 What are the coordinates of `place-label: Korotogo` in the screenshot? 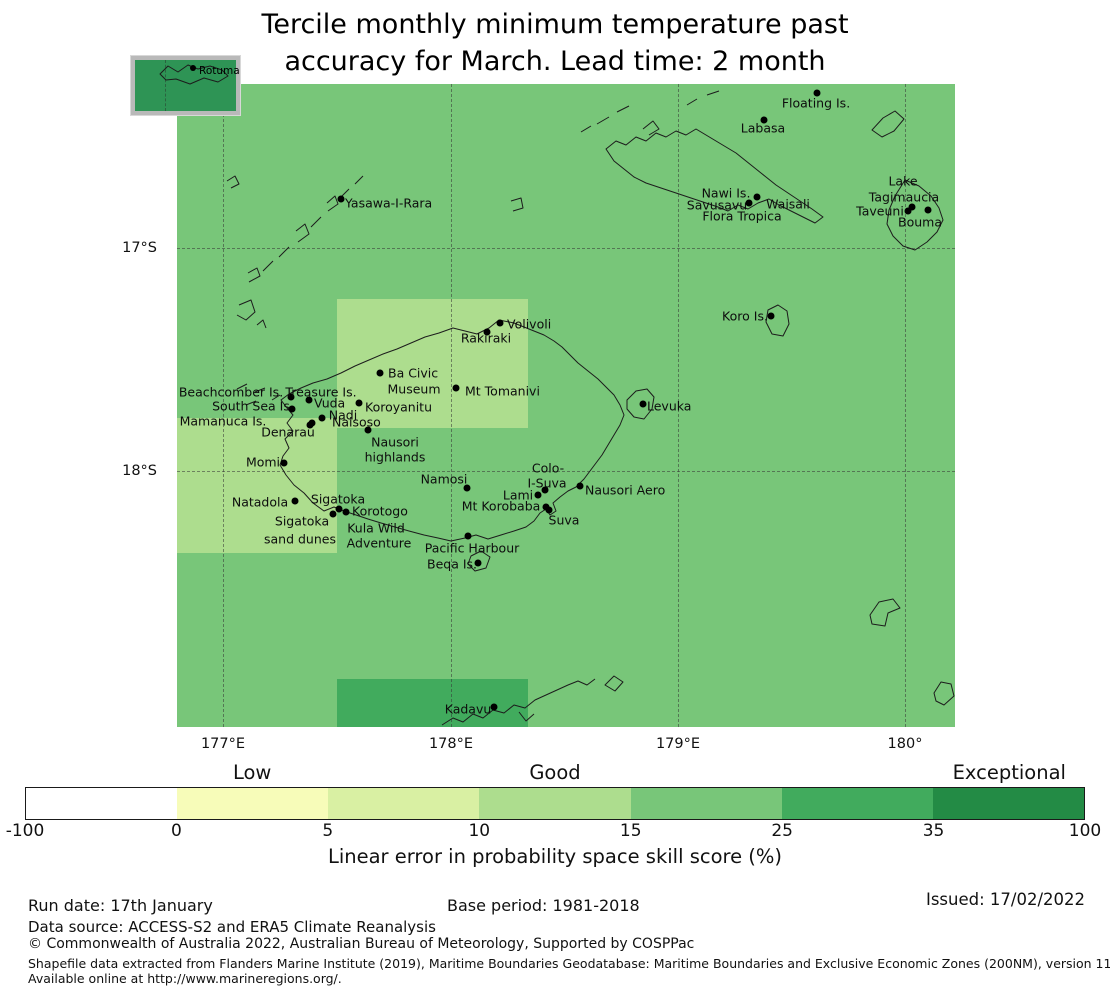 It's located at (380, 511).